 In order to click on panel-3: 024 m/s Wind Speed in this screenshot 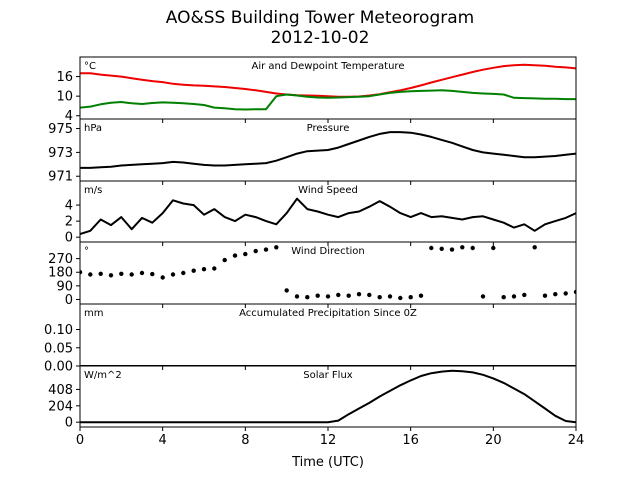, I will do `click(321, 213)`.